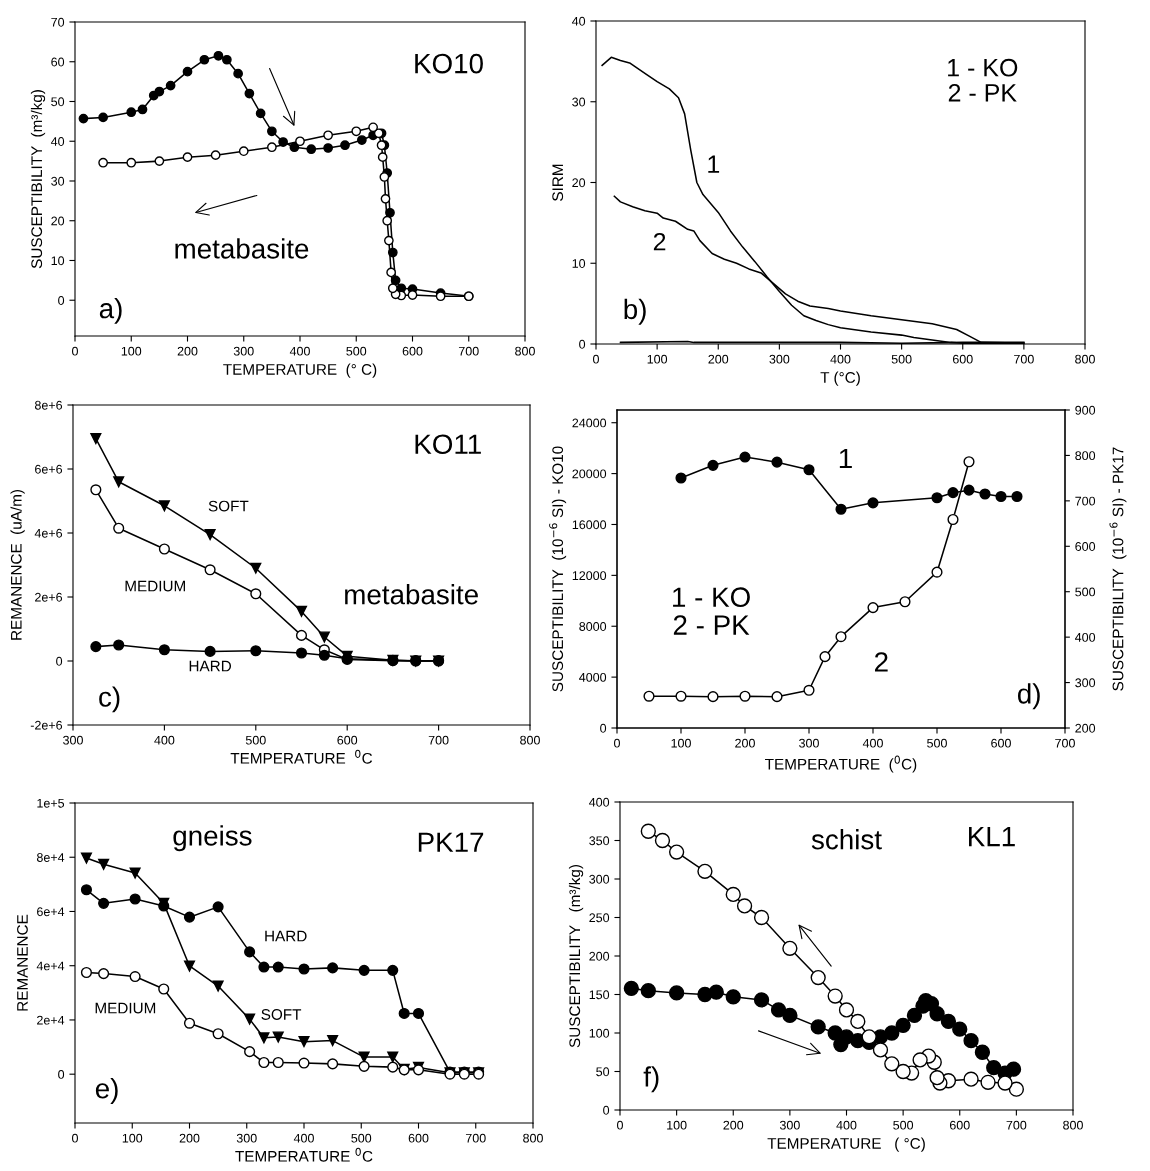  Describe the element at coordinates (635, 311) in the screenshot. I see `annotation: b)` at that location.